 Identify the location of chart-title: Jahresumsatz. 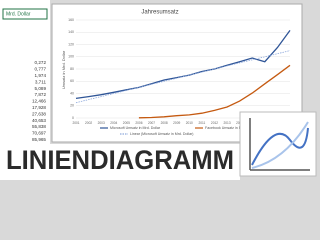
(159, 13).